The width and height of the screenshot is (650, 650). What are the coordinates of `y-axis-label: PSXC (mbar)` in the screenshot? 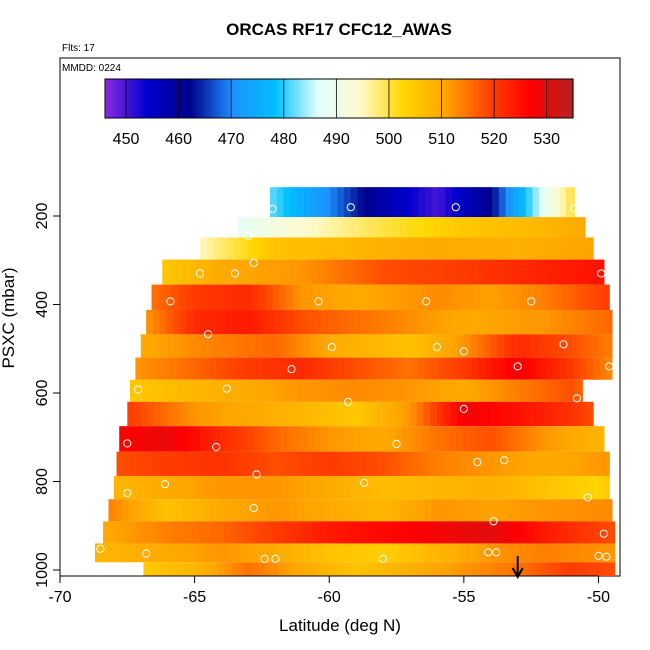 It's located at (9, 317).